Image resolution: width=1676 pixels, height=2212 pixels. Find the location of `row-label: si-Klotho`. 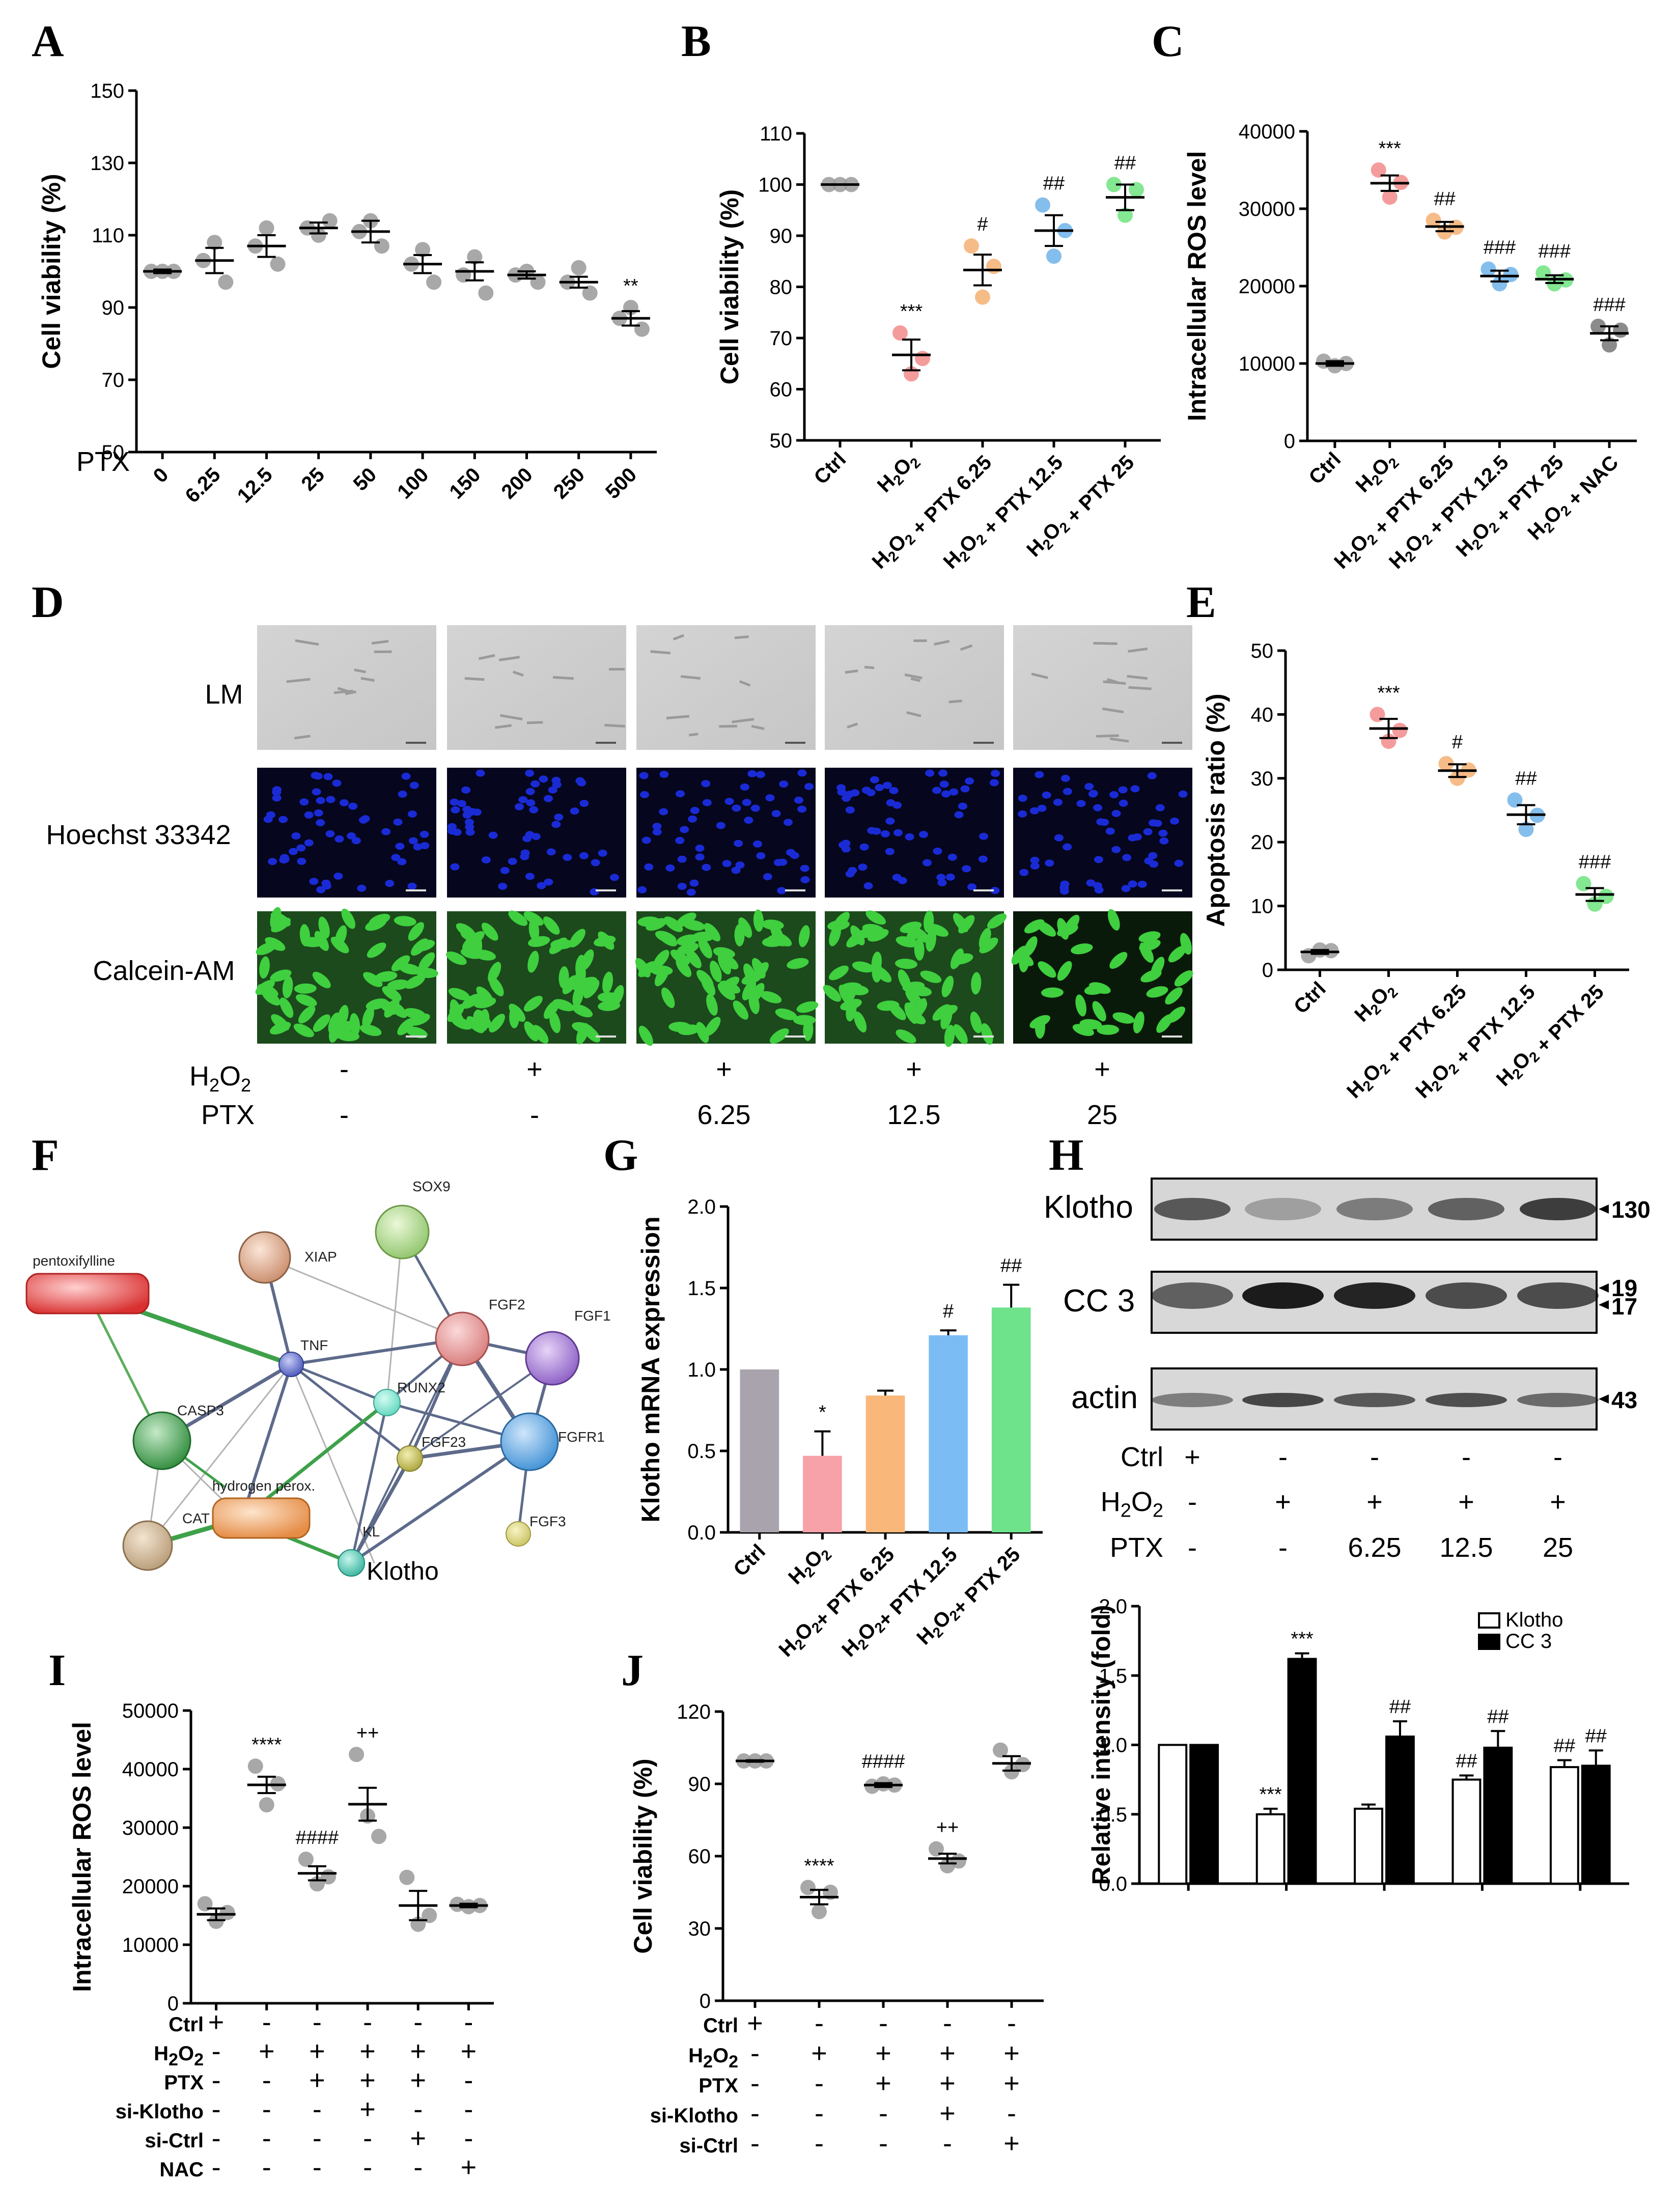

row-label: si-Klotho is located at coordinates (694, 2116).